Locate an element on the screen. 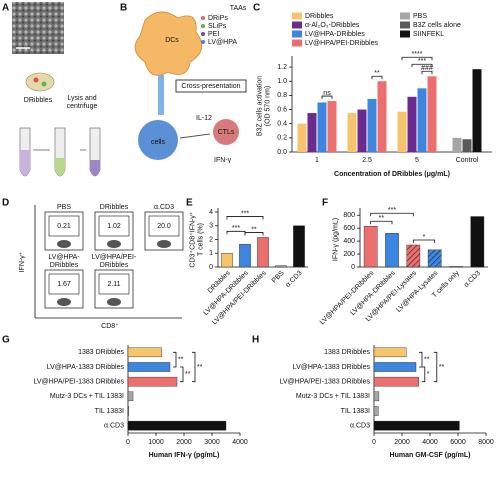  y-tick-label: 0.2 is located at coordinates (282, 138).